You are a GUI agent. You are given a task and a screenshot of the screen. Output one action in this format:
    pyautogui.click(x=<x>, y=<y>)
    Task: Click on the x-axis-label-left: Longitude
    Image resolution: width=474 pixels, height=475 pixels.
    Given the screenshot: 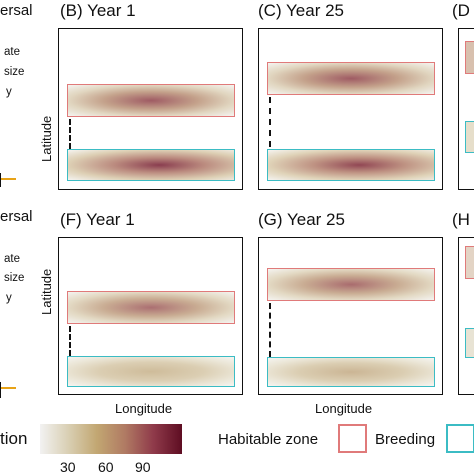 What is the action you would take?
    pyautogui.click(x=144, y=408)
    